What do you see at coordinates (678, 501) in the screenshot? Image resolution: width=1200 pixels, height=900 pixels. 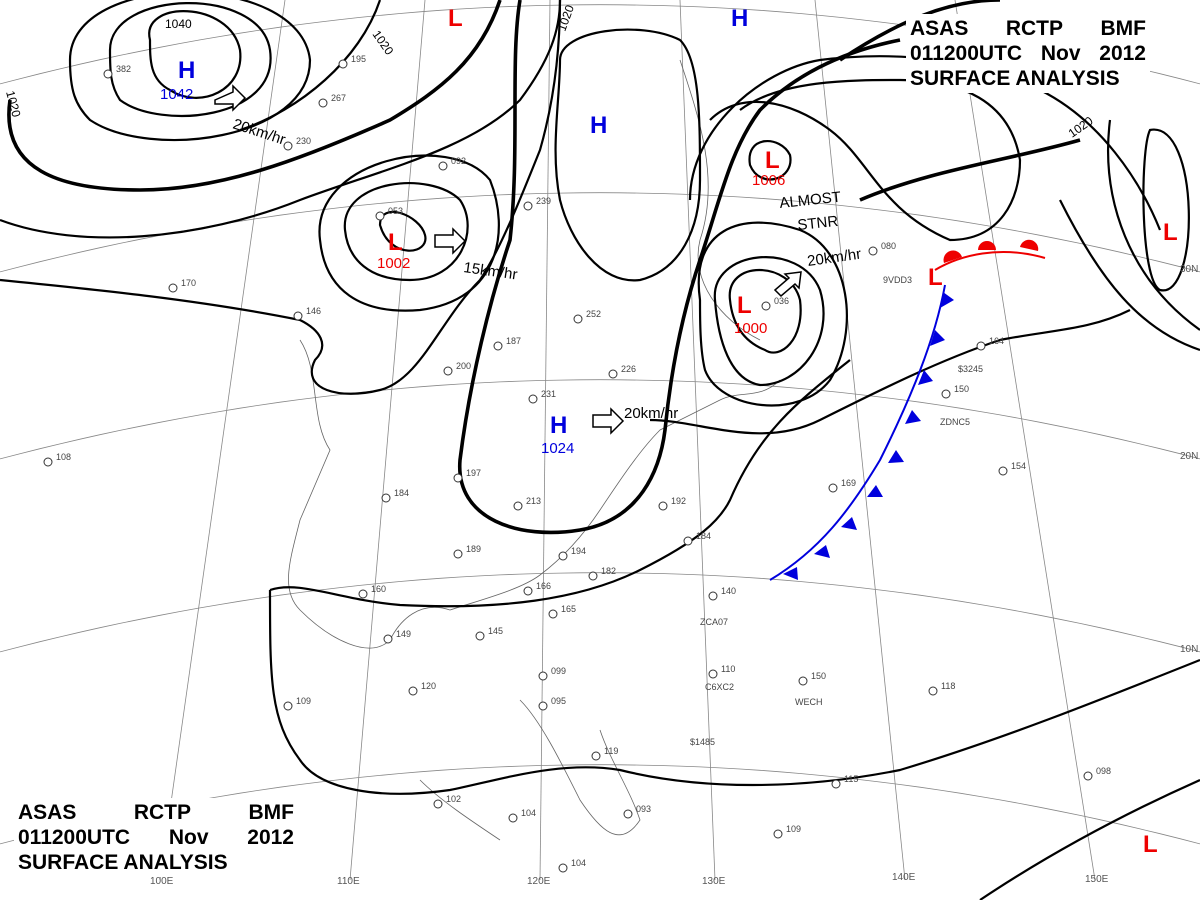 I see `station-pressure: 192` at bounding box center [678, 501].